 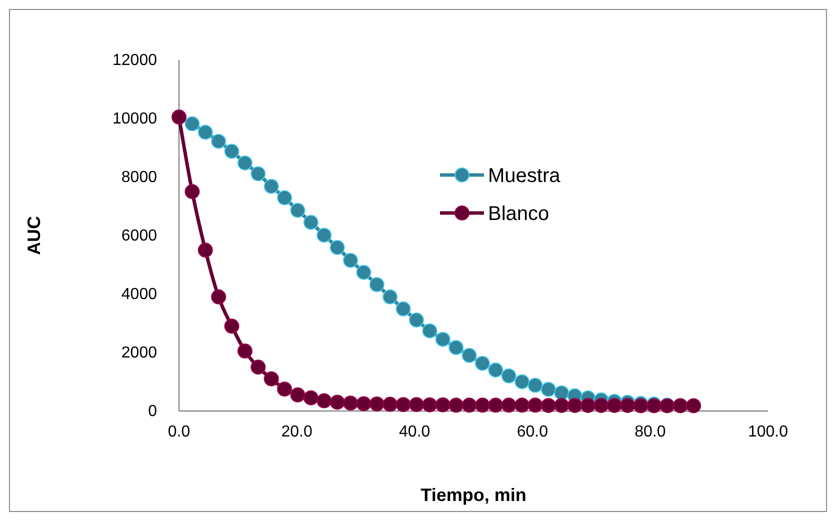 What do you see at coordinates (135, 61) in the screenshot?
I see `y-tick-label: 12000` at bounding box center [135, 61].